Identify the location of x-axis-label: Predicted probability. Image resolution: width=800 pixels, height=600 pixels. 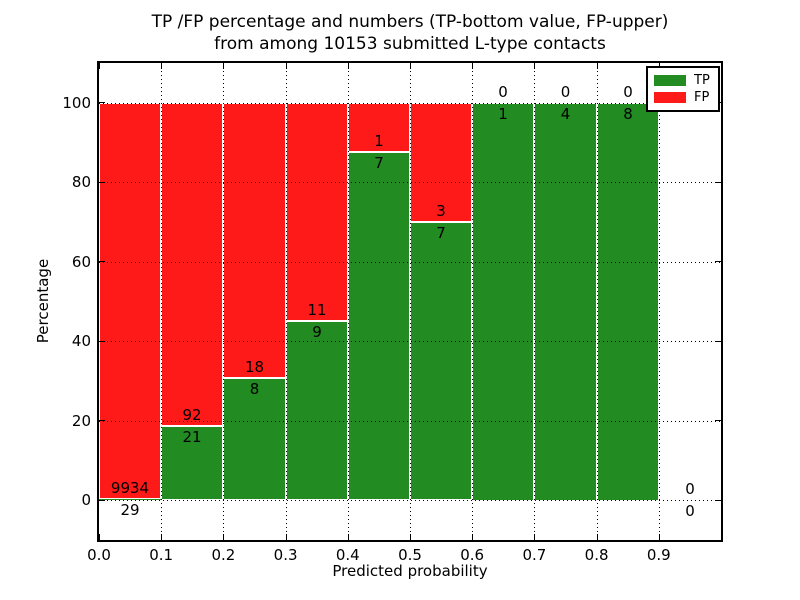
(410, 571).